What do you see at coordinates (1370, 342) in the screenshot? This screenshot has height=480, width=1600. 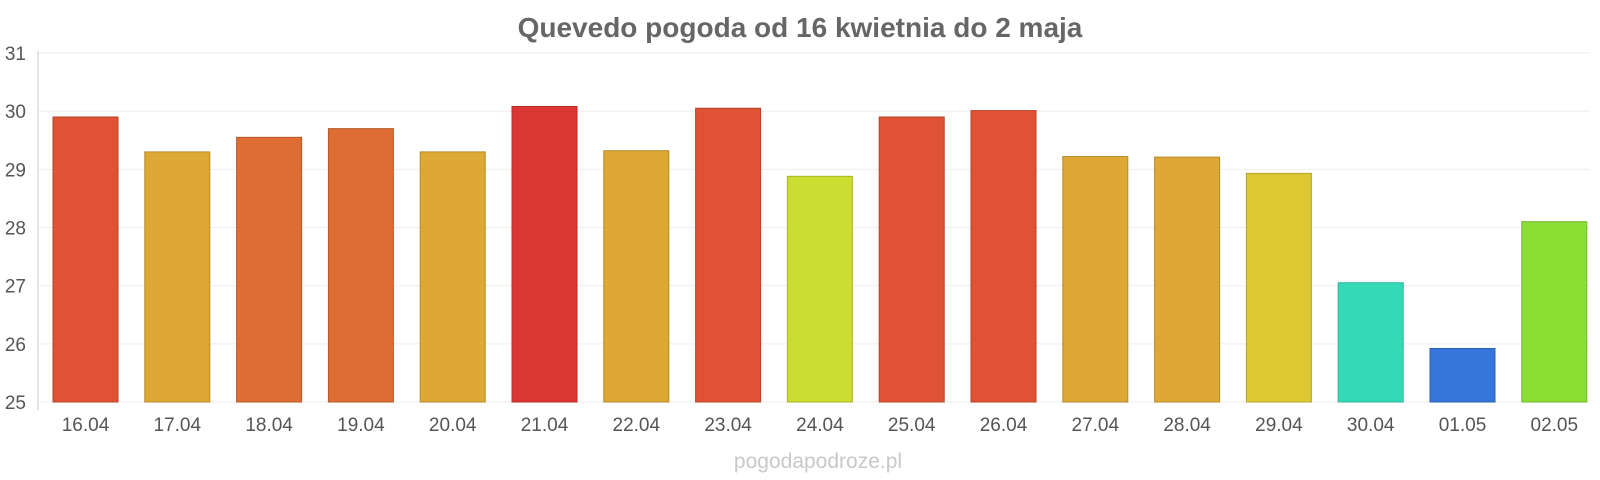 I see `bar-30.04` at bounding box center [1370, 342].